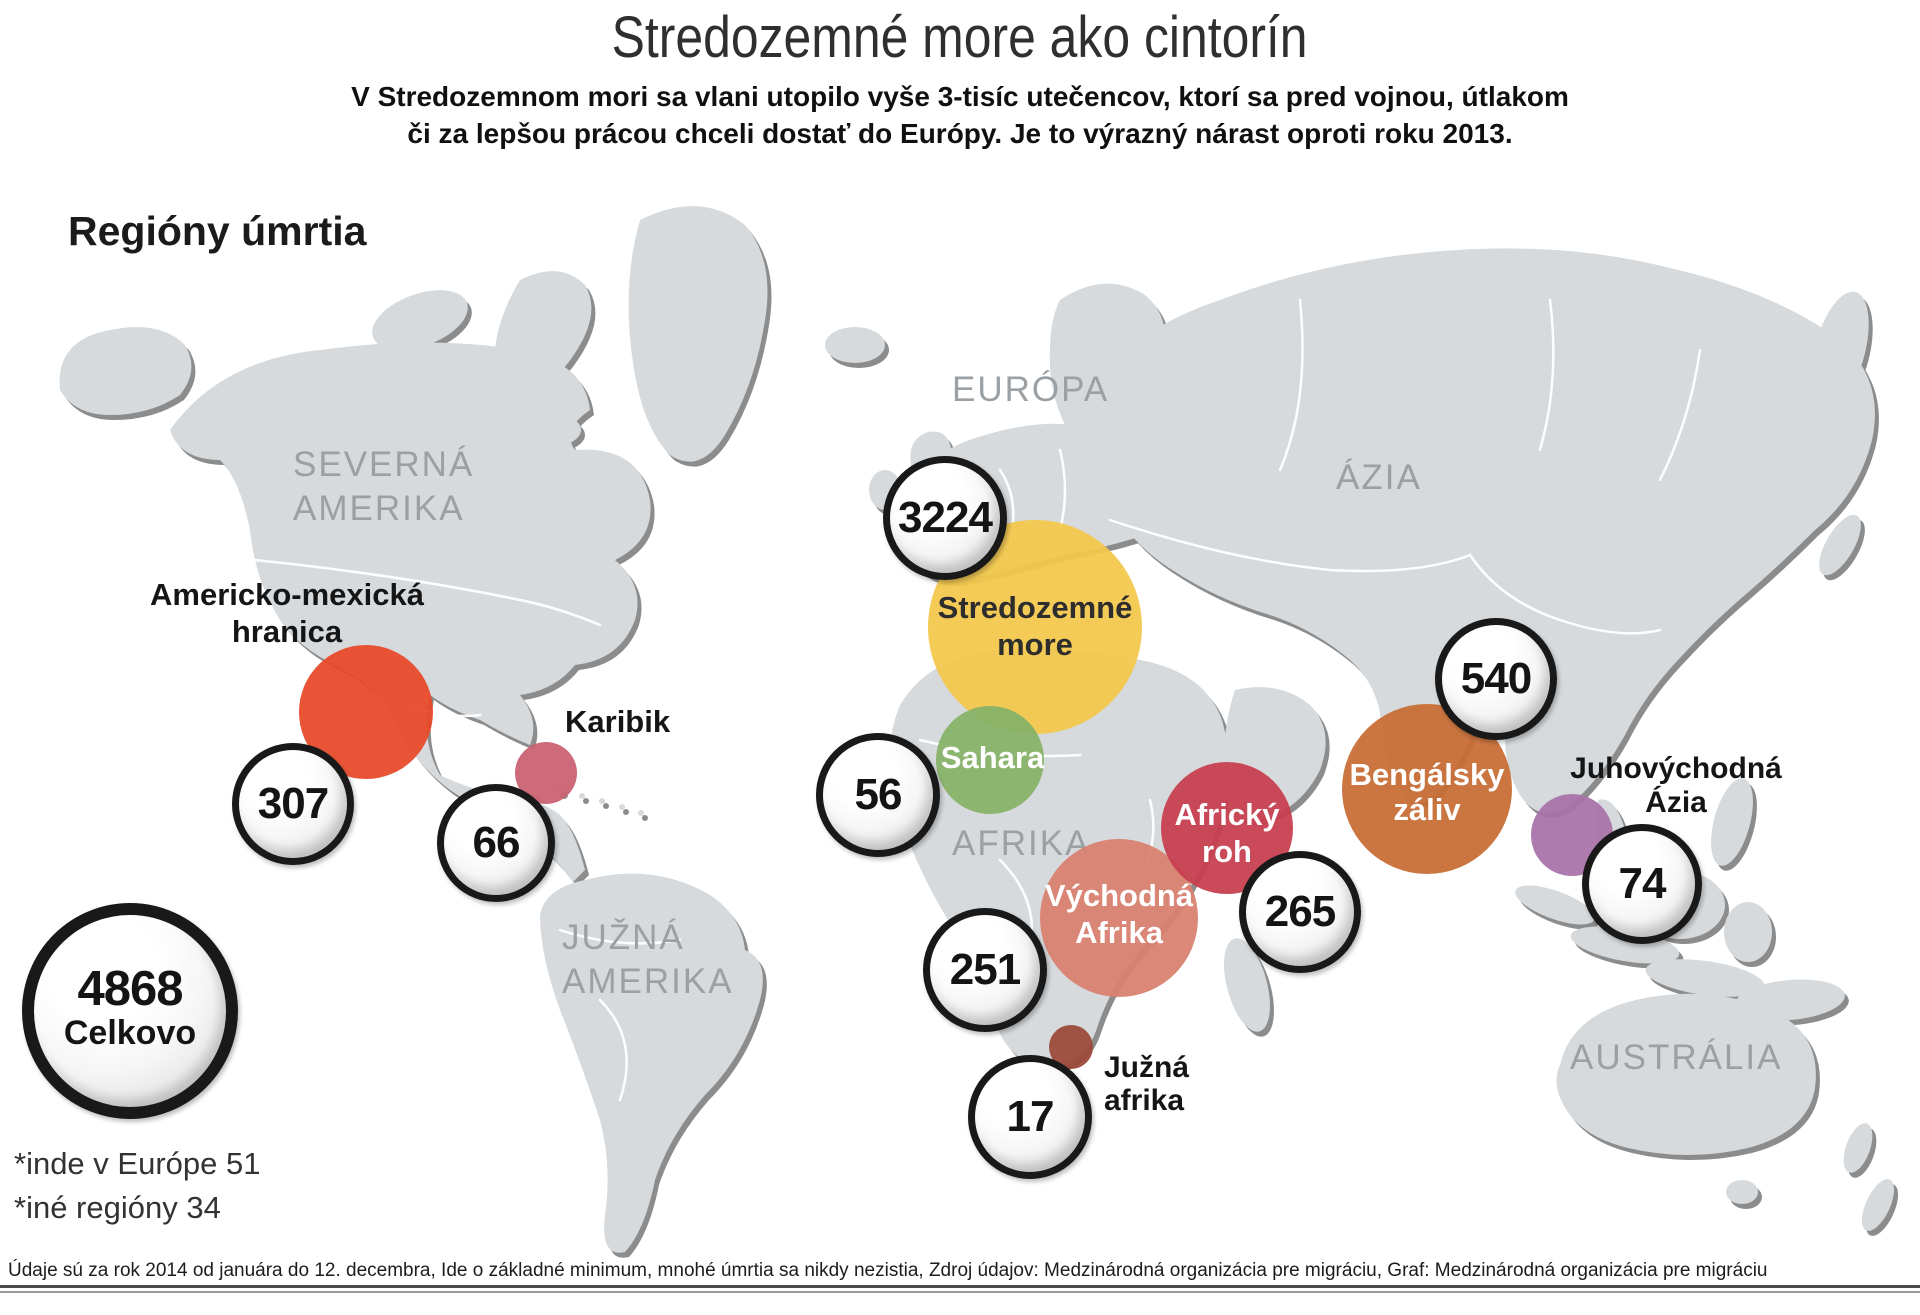 The image size is (1920, 1315). I want to click on continent-label-line: JUŽNÁ, so click(623, 937).